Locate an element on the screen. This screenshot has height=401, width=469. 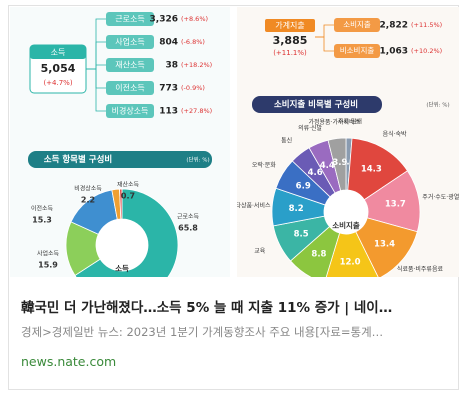
item-label: 근로소득 is located at coordinates (129, 19).